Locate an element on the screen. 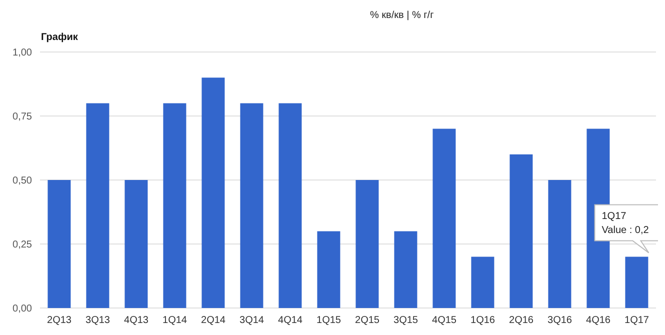 The image size is (665, 335). chart-title: График is located at coordinates (59, 37).